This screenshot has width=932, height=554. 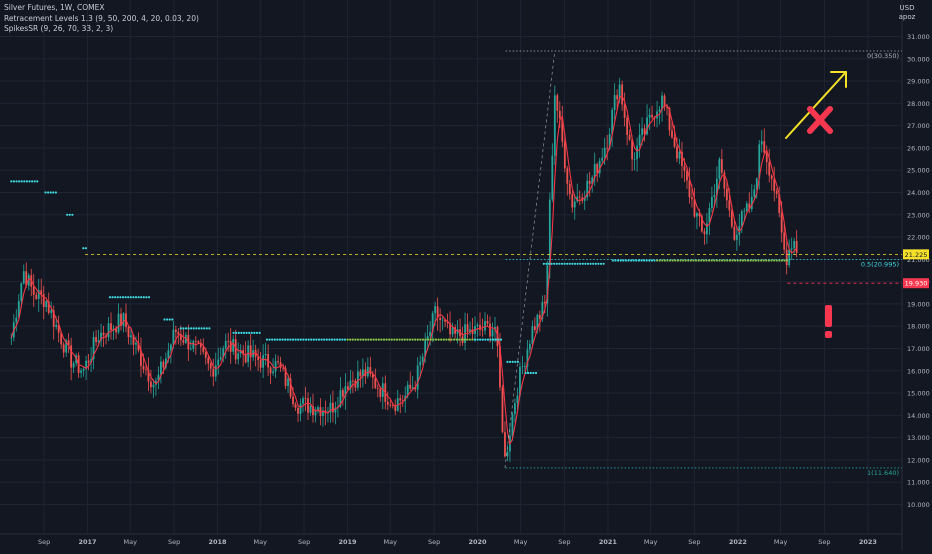 What do you see at coordinates (828, 334) in the screenshot?
I see `exclamation-dot` at bounding box center [828, 334].